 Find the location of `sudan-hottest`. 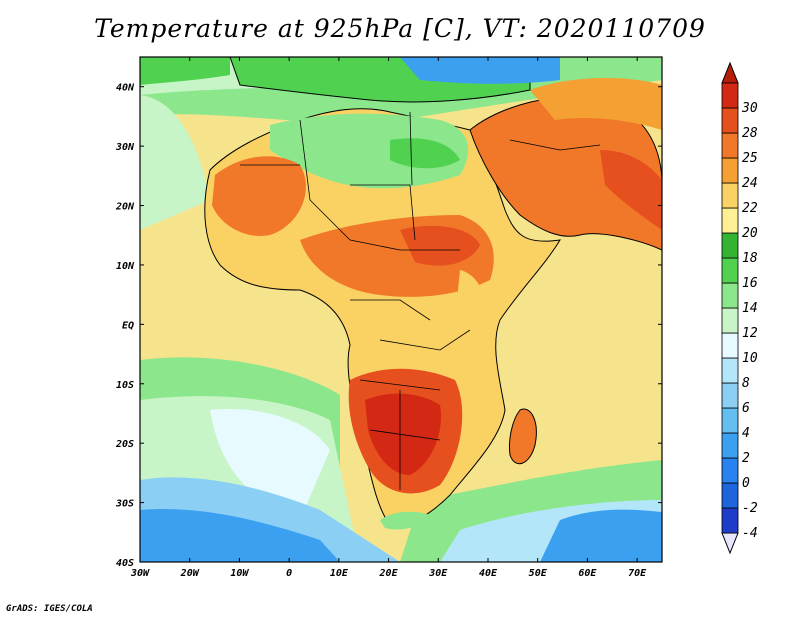

sudan-hottest is located at coordinates (440, 245).